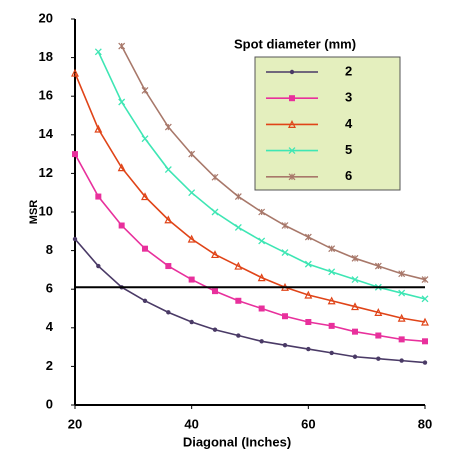  I want to click on y-tick-label: 2, so click(49, 365).